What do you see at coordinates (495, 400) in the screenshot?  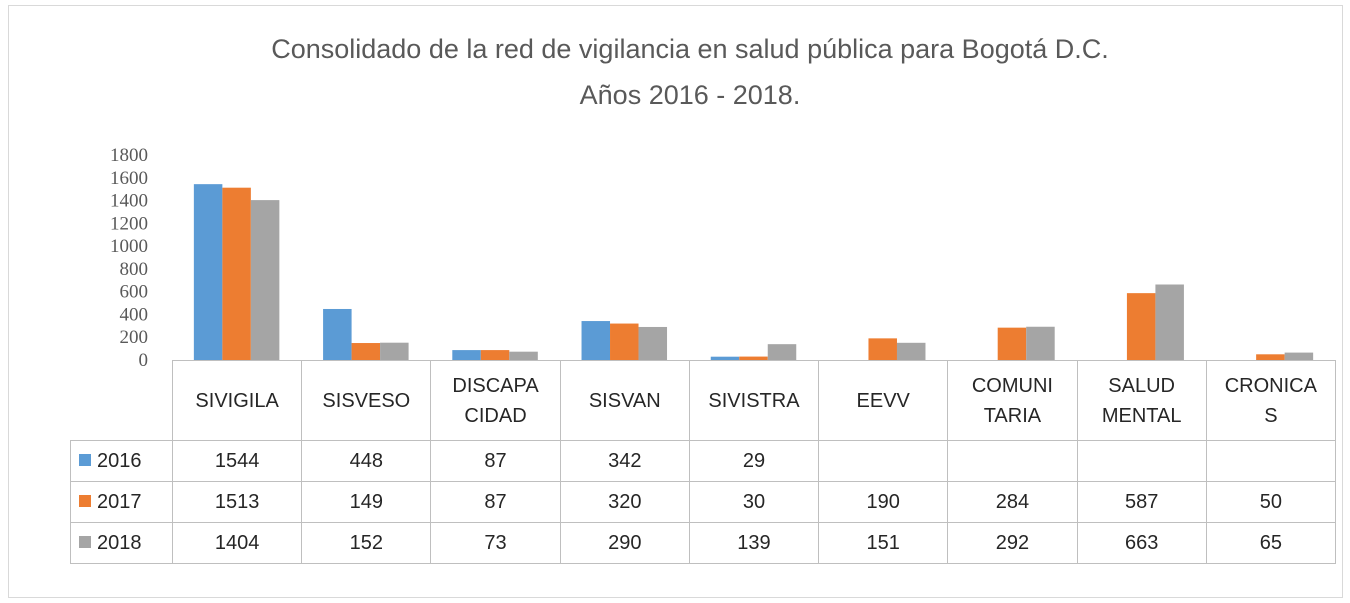 I see `x-tick-label: DISCAPA CIDAD` at bounding box center [495, 400].